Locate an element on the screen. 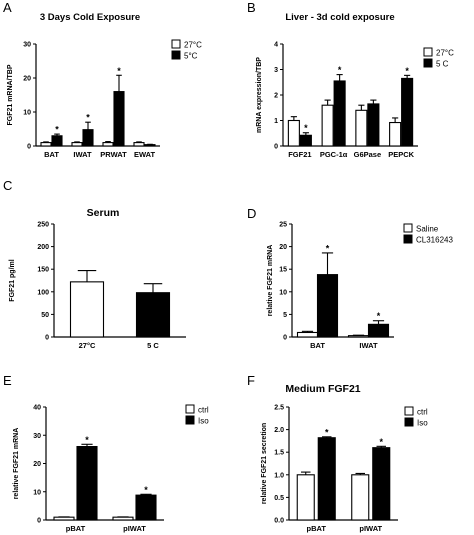 This screenshot has height=535, width=474. y-tick-label: 40 is located at coordinates (37, 408).